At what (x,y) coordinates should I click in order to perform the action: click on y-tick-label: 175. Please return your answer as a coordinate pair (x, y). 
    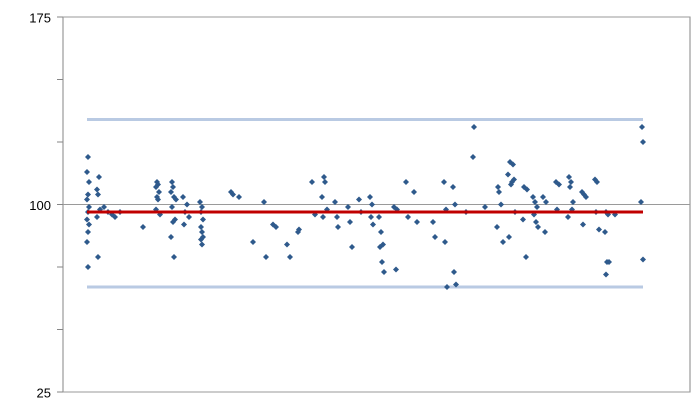
    Looking at the image, I should click on (40, 17).